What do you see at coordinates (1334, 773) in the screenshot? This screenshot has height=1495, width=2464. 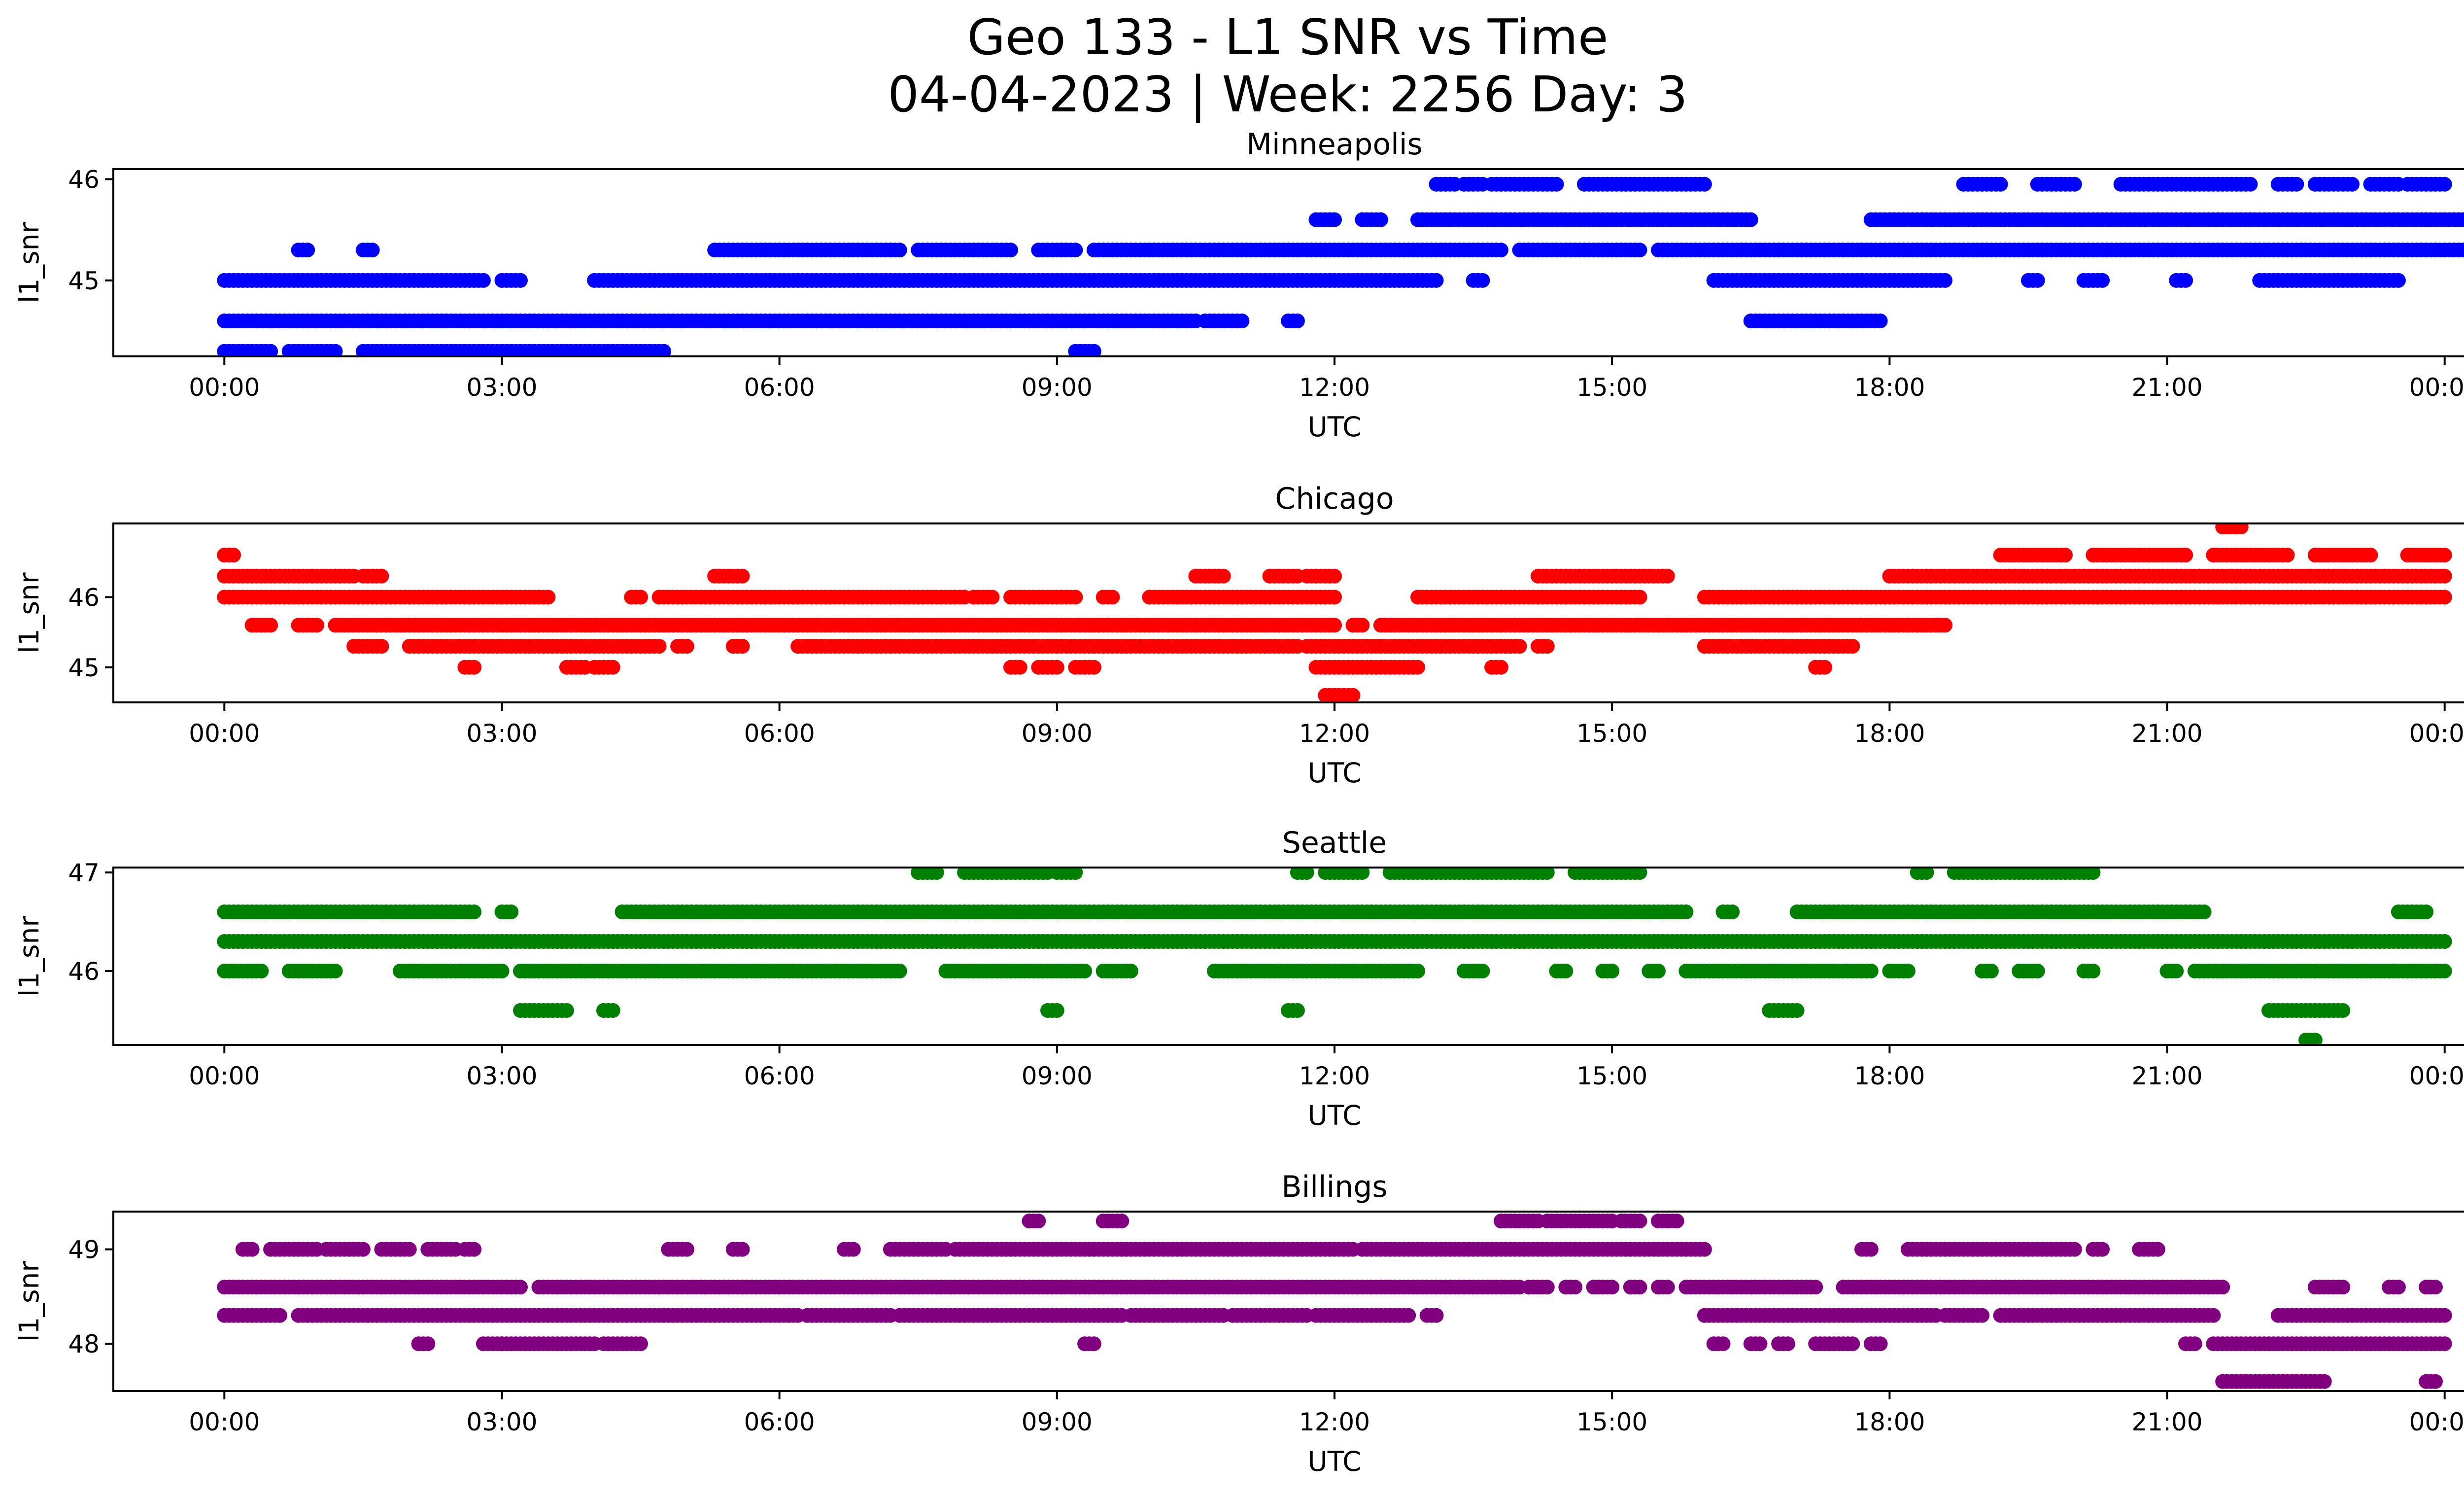 I see `x-axis-label: UTC` at bounding box center [1334, 773].